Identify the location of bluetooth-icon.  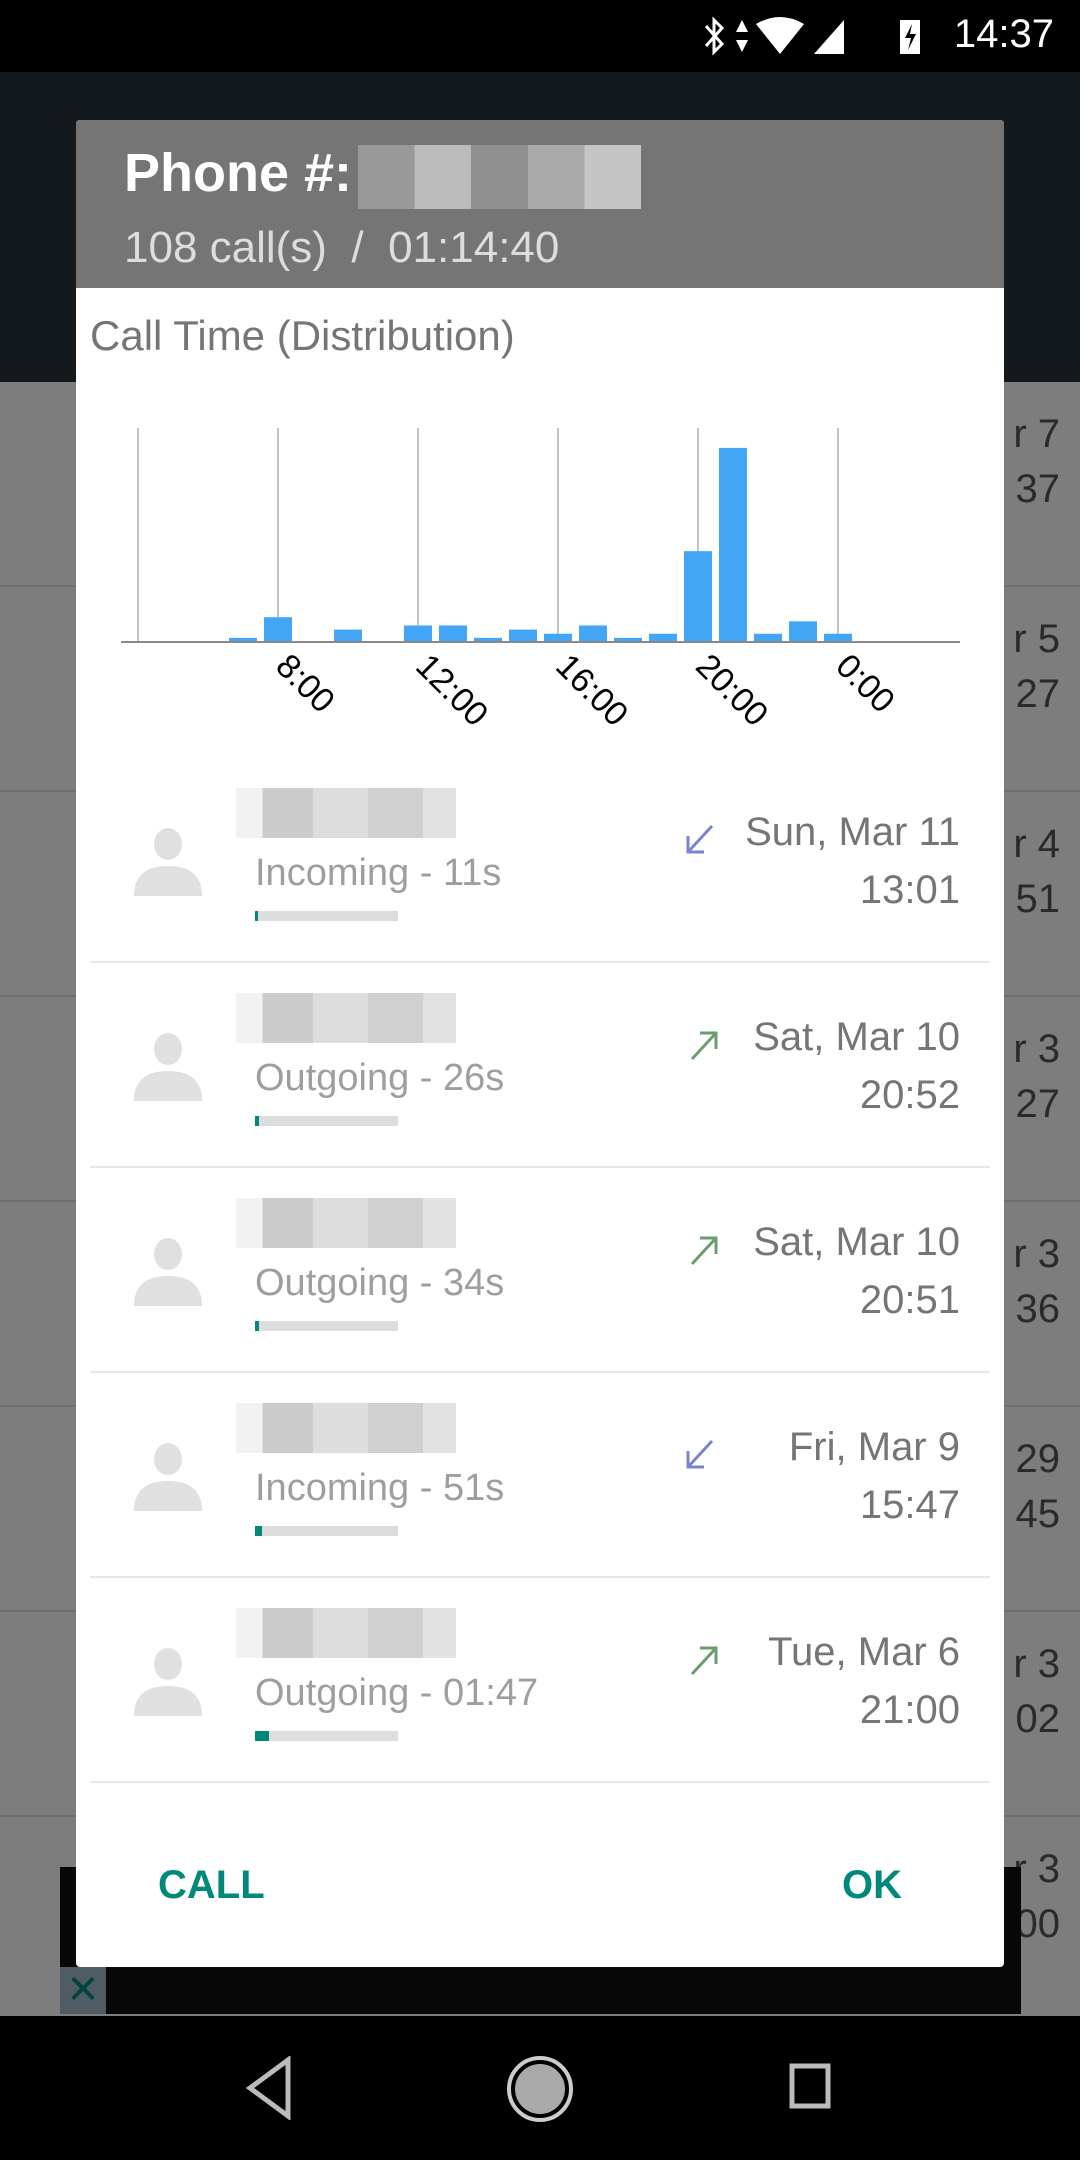
(714, 36).